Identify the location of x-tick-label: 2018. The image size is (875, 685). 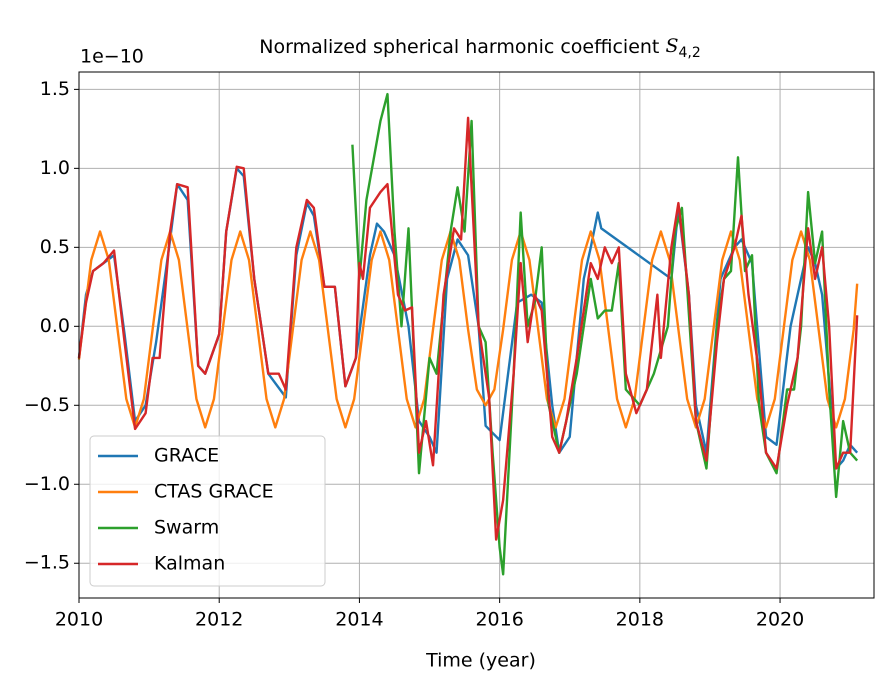
(640, 620).